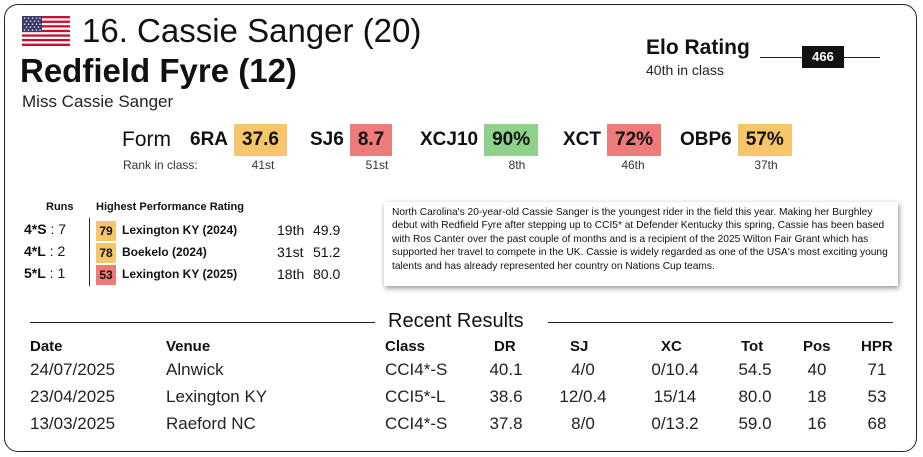 The width and height of the screenshot is (923, 457). What do you see at coordinates (698, 47) in the screenshot?
I see `elo-label: Elo Rating` at bounding box center [698, 47].